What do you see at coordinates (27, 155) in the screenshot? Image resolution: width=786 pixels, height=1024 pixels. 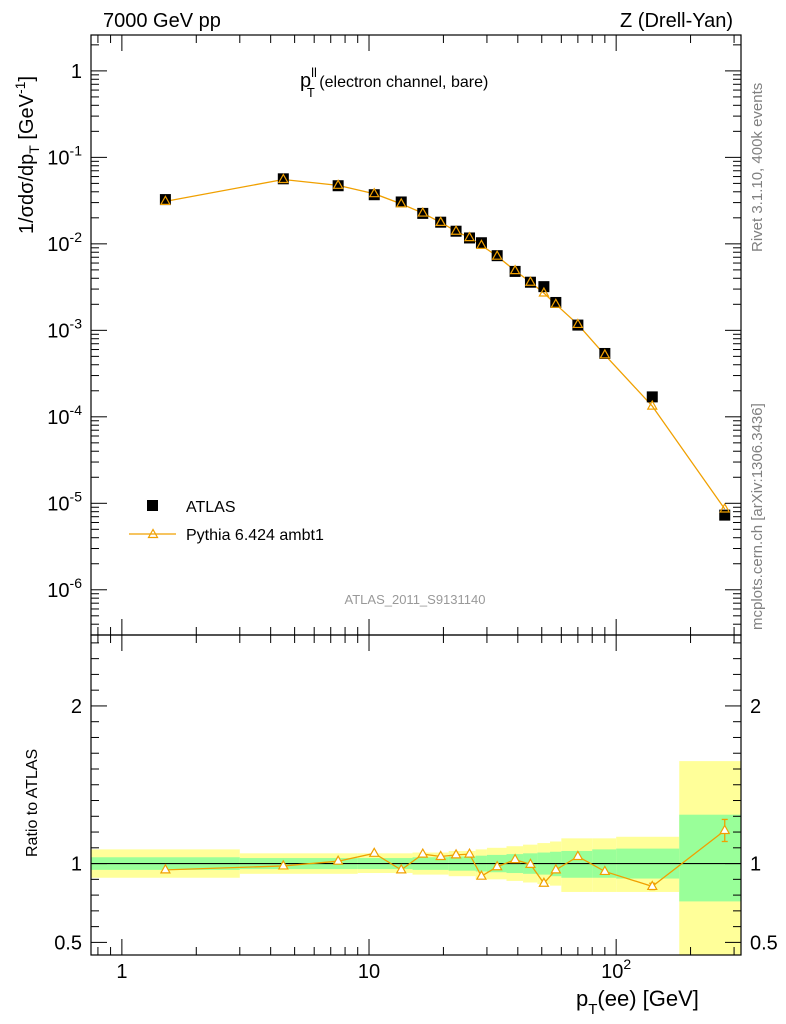 I see `main-y-axis-label: 1/σdσ/dpT [GeV-1]` at bounding box center [27, 155].